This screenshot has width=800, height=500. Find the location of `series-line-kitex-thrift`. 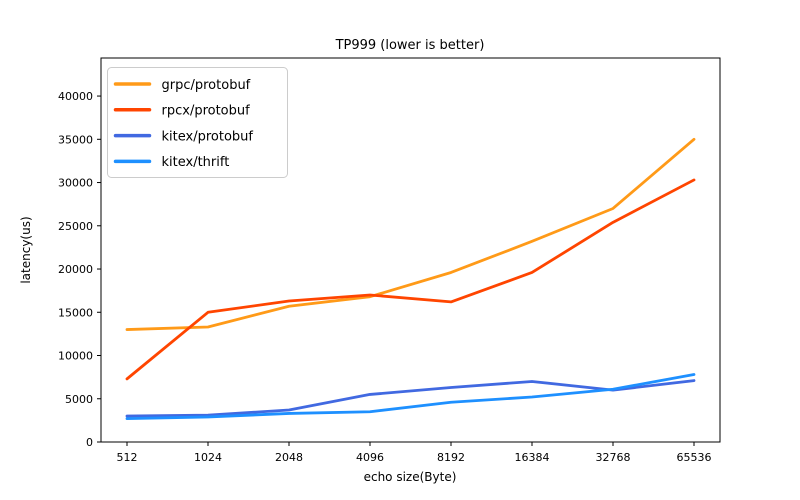

series-line-kitex-thrift is located at coordinates (410, 397).